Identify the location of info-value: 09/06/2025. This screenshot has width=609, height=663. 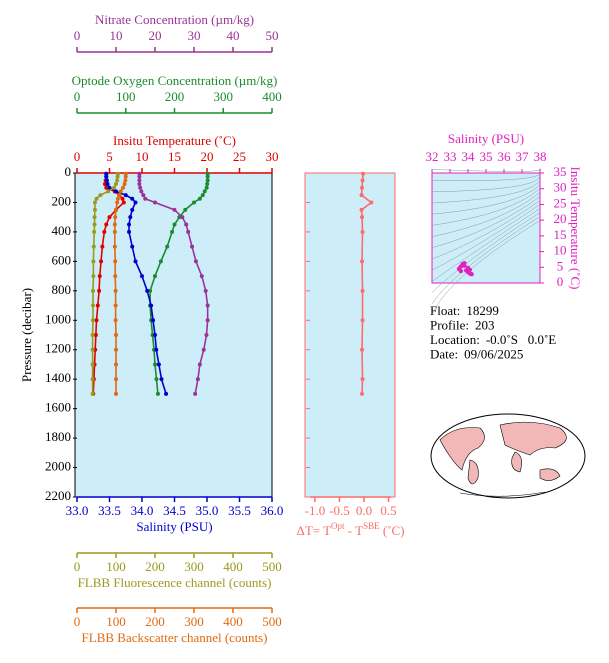
(493, 353).